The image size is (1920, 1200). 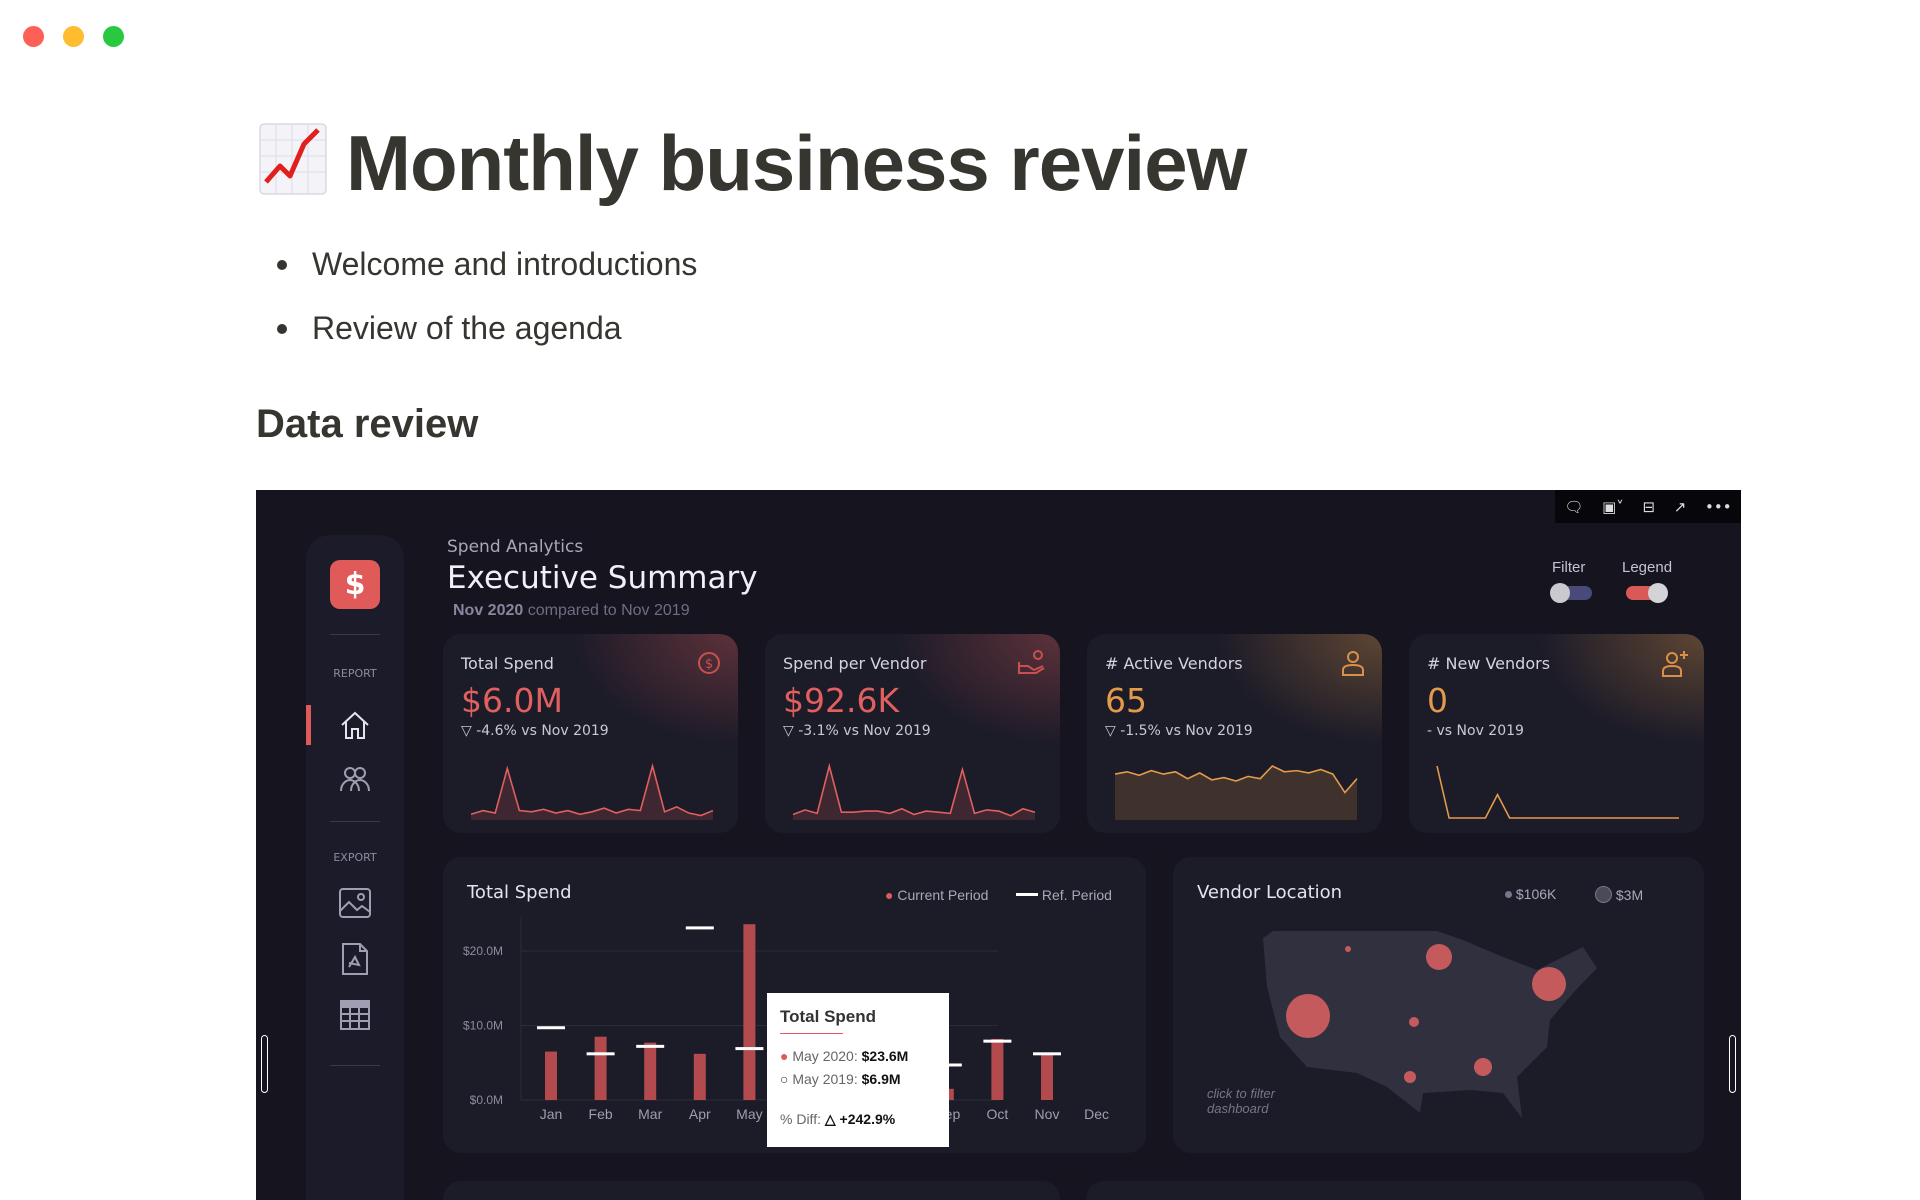 I want to click on active-indicator, so click(x=308, y=725).